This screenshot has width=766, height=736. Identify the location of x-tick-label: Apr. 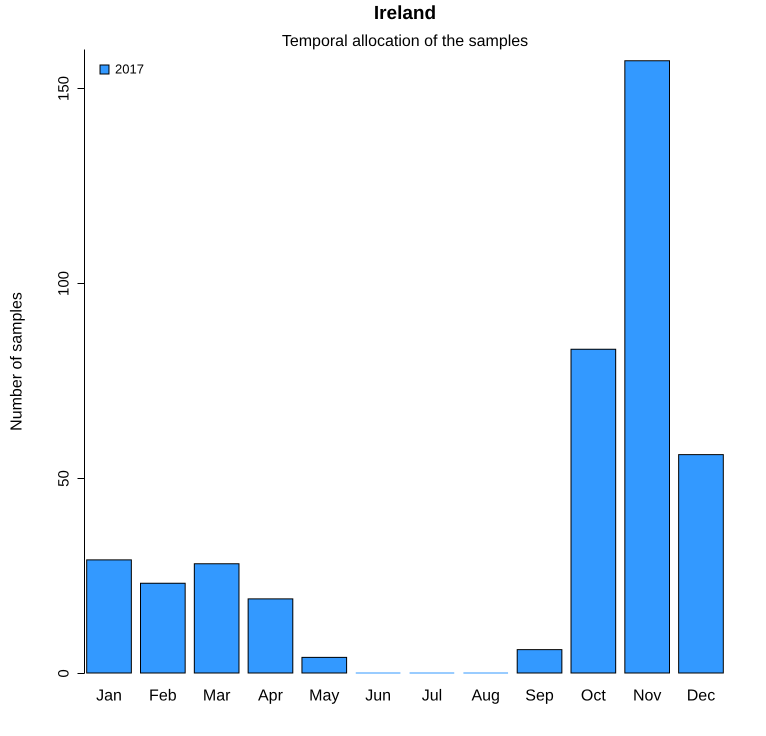
(271, 696).